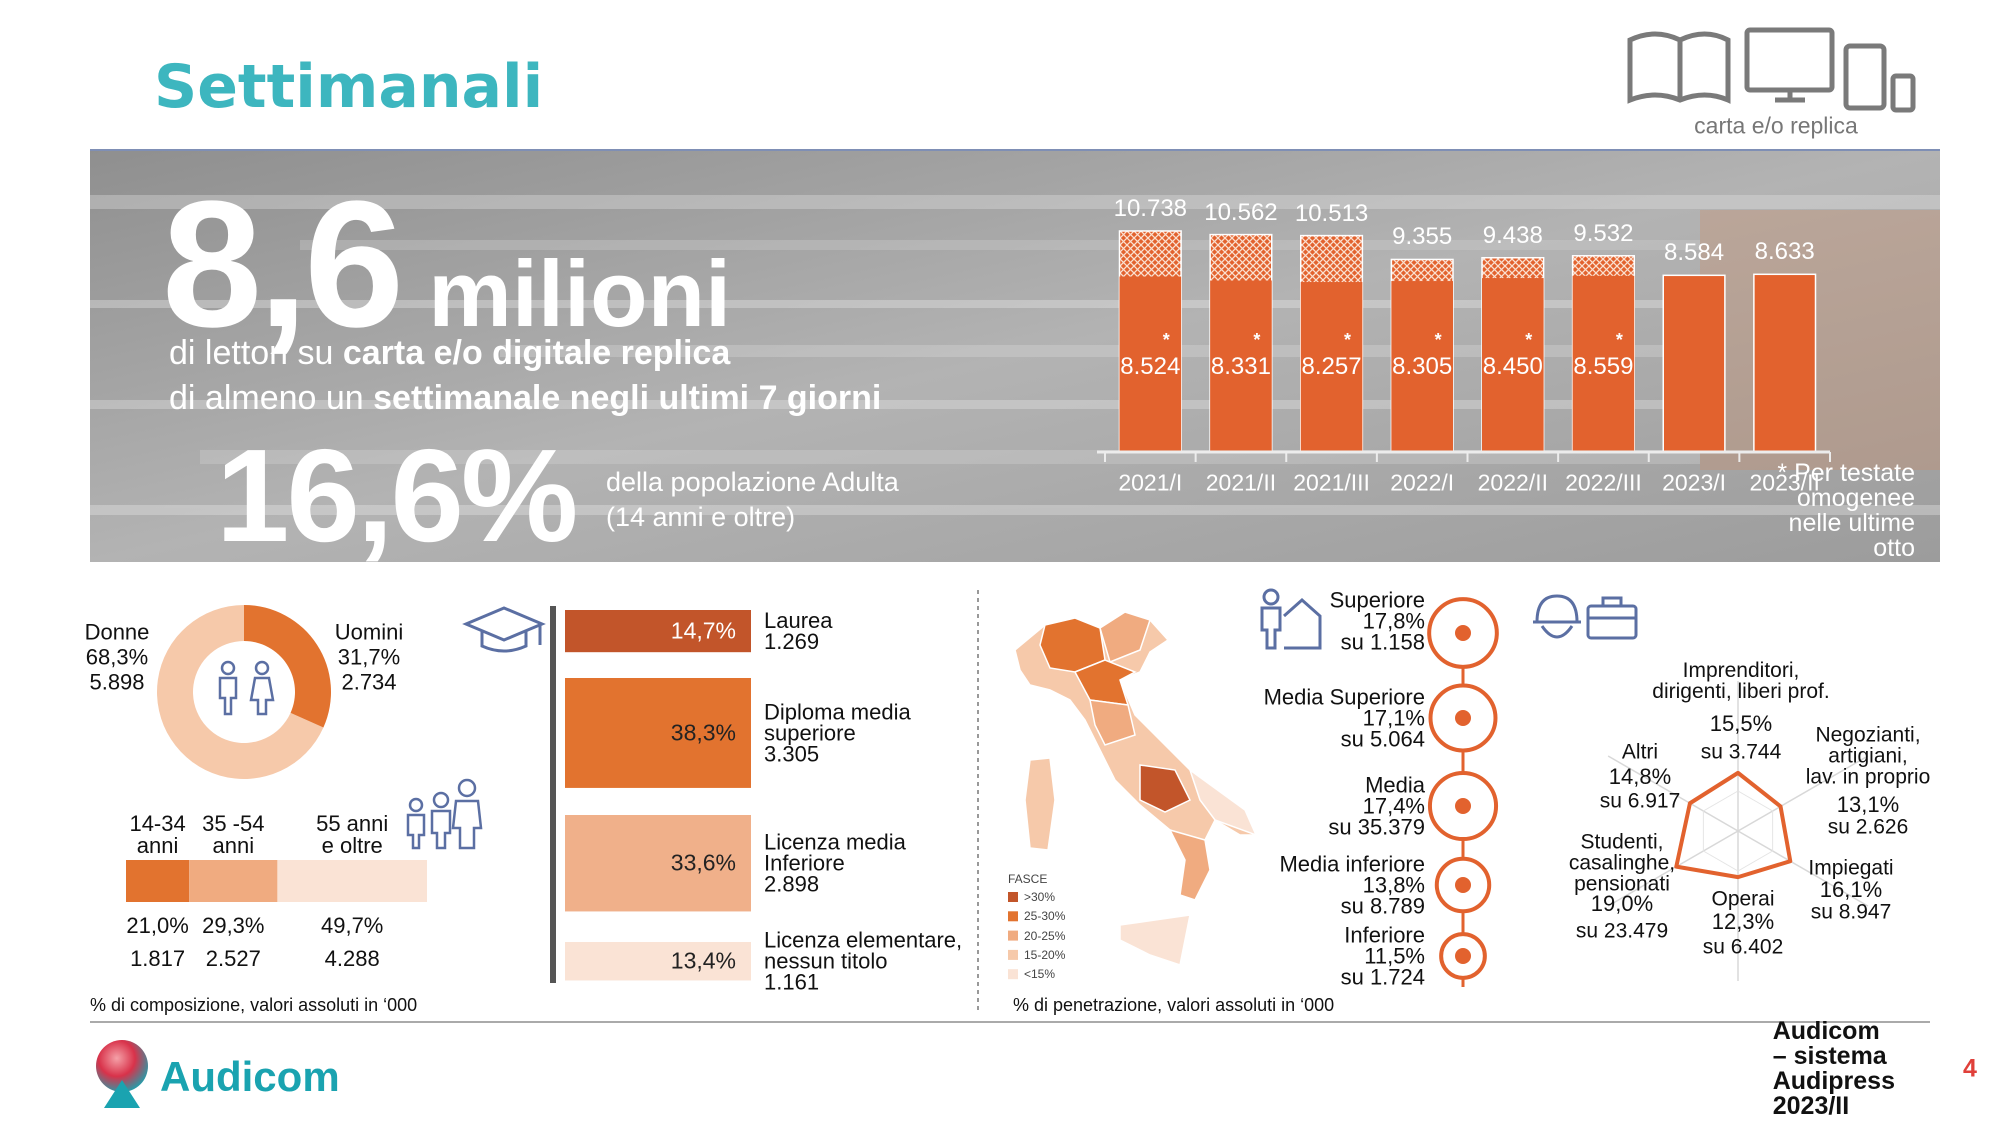  I want to click on category-label: 14-34 anni, so click(157, 834).